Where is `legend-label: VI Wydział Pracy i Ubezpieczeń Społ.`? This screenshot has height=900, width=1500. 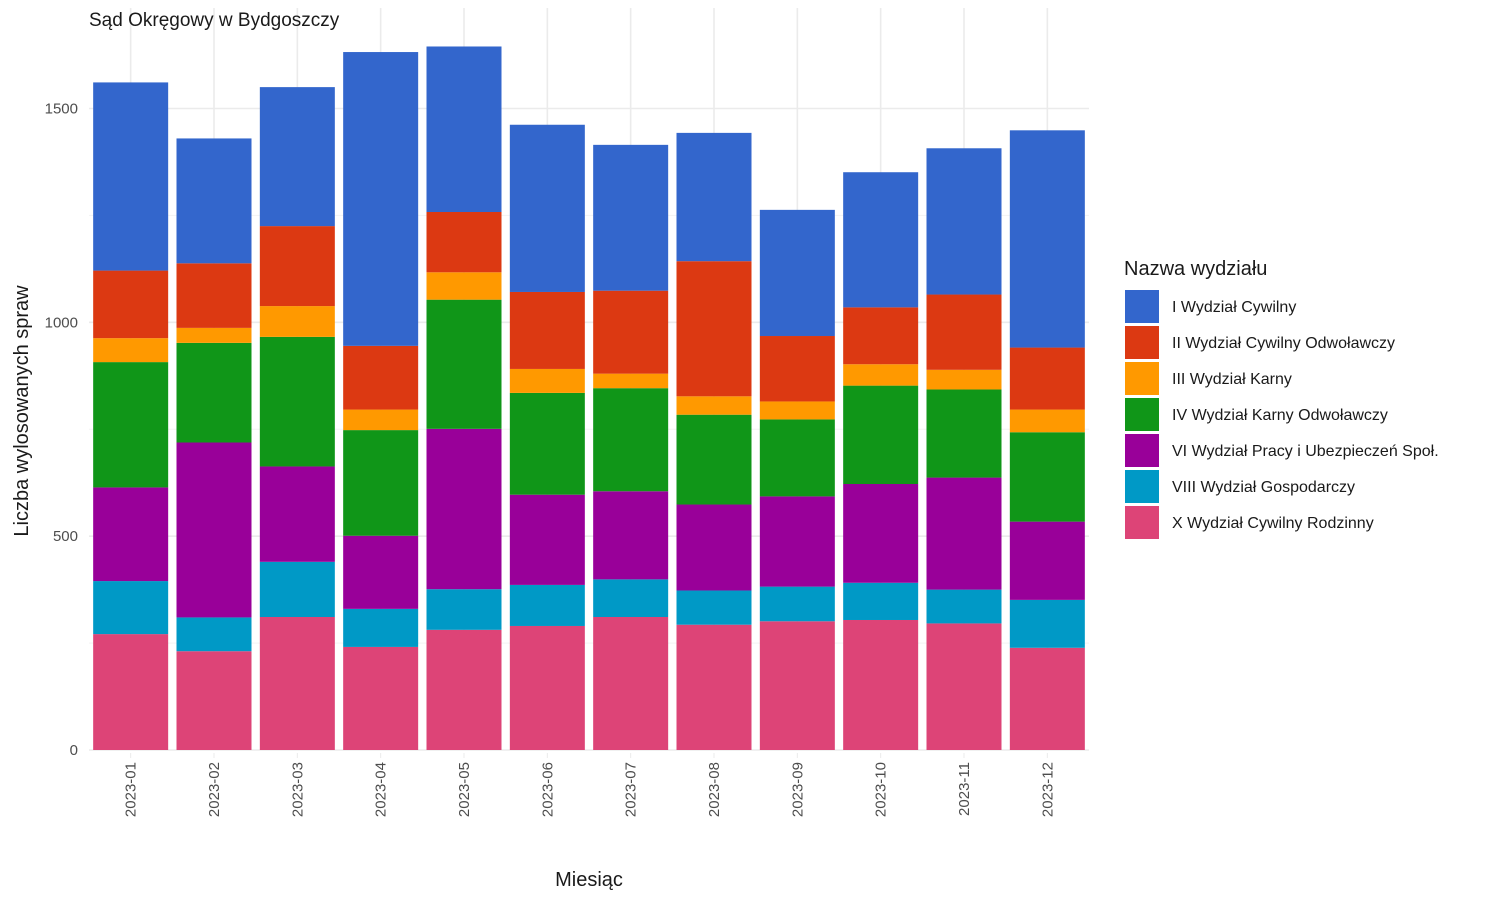
legend-label: VI Wydział Pracy i Ubezpieczeń Społ. is located at coordinates (1305, 451).